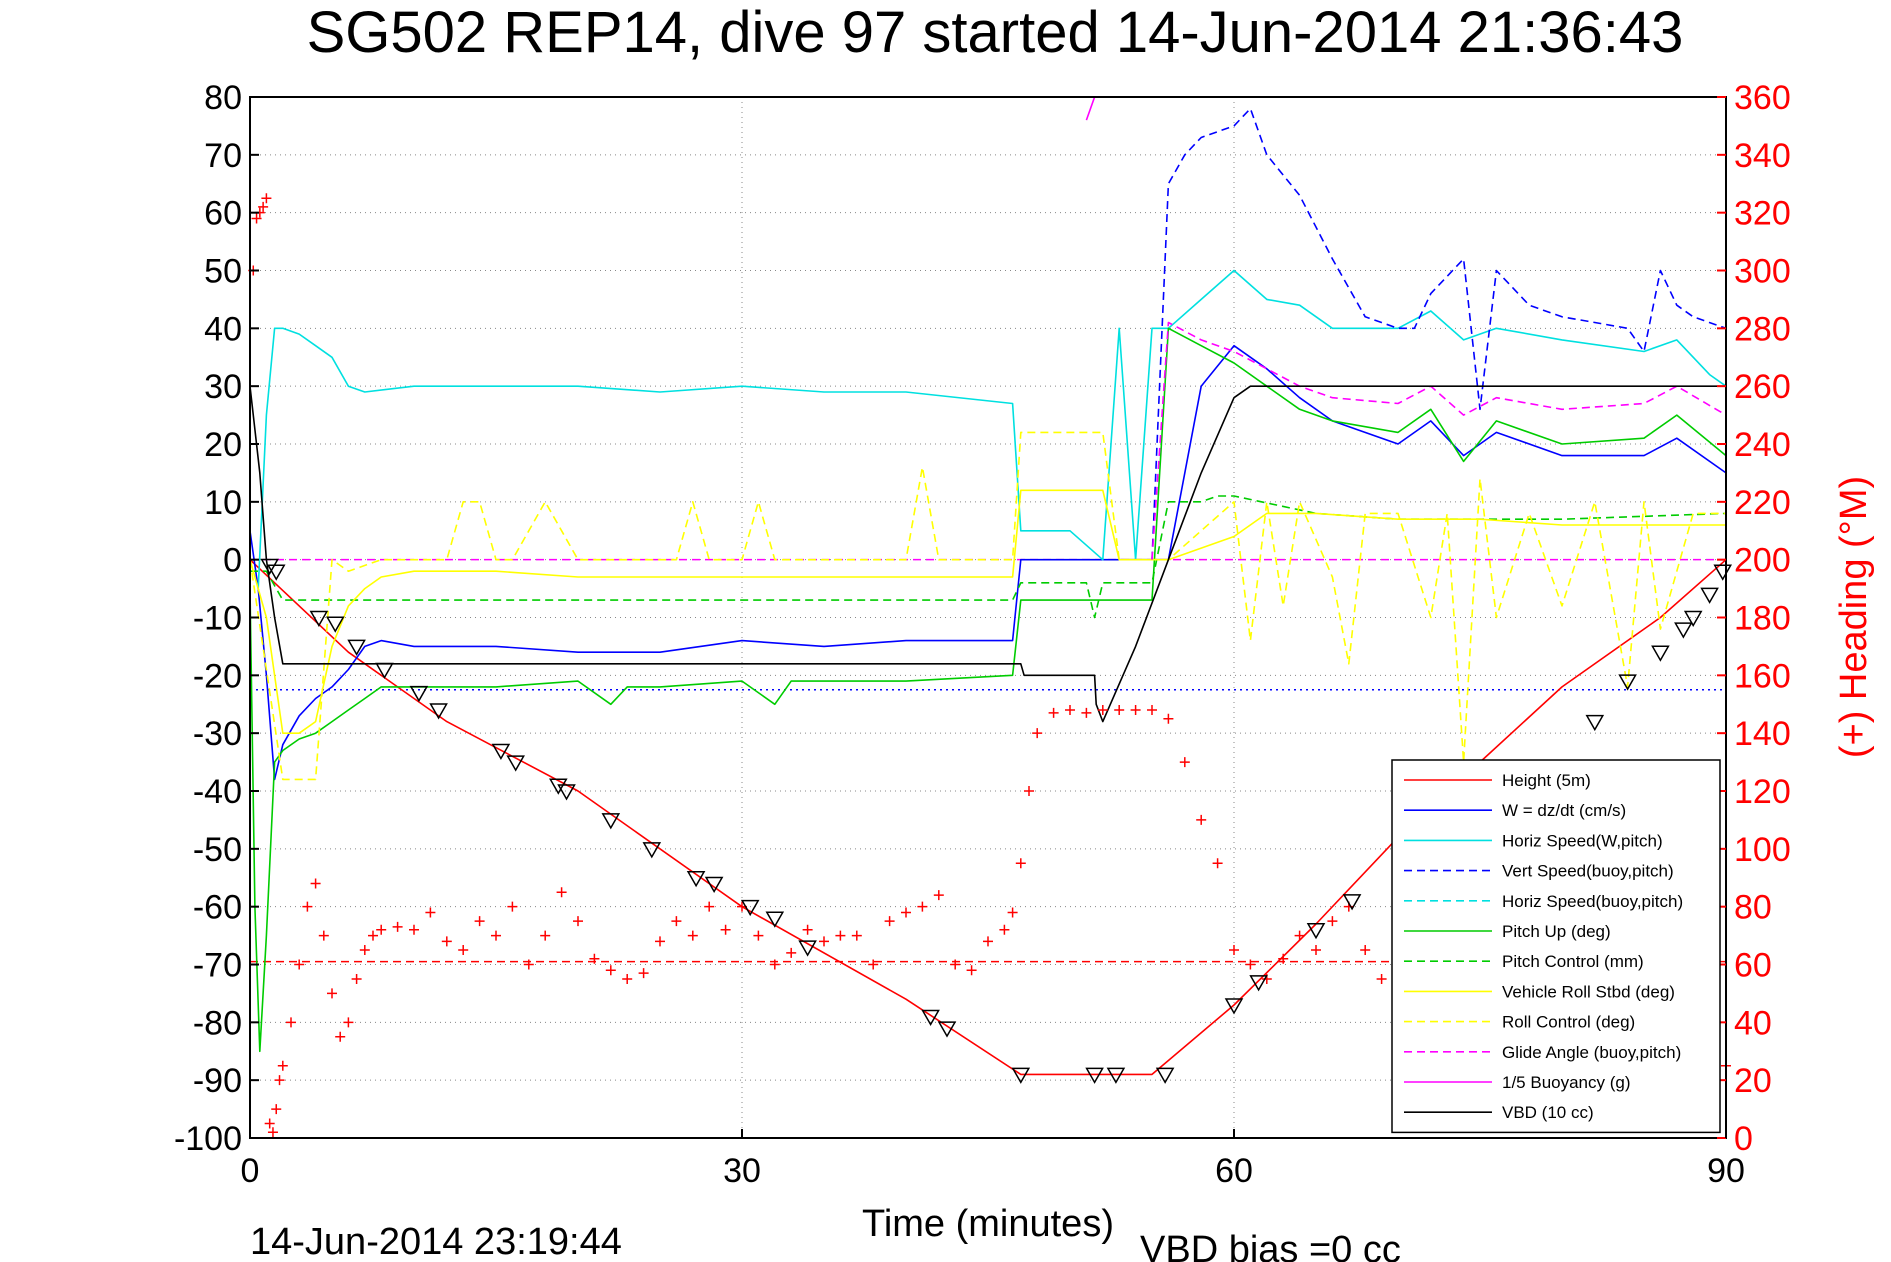  I want to click on y-tick-label: -20, so click(217, 676).